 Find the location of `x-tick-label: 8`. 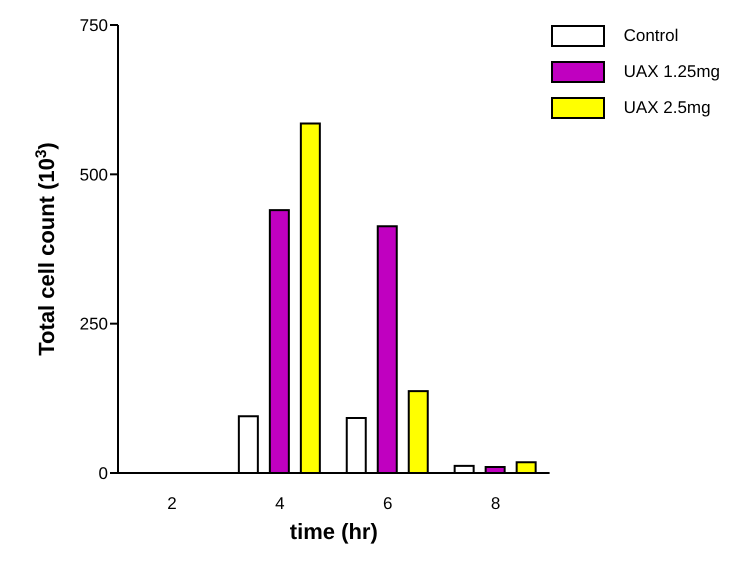

x-tick-label: 8 is located at coordinates (495, 504).